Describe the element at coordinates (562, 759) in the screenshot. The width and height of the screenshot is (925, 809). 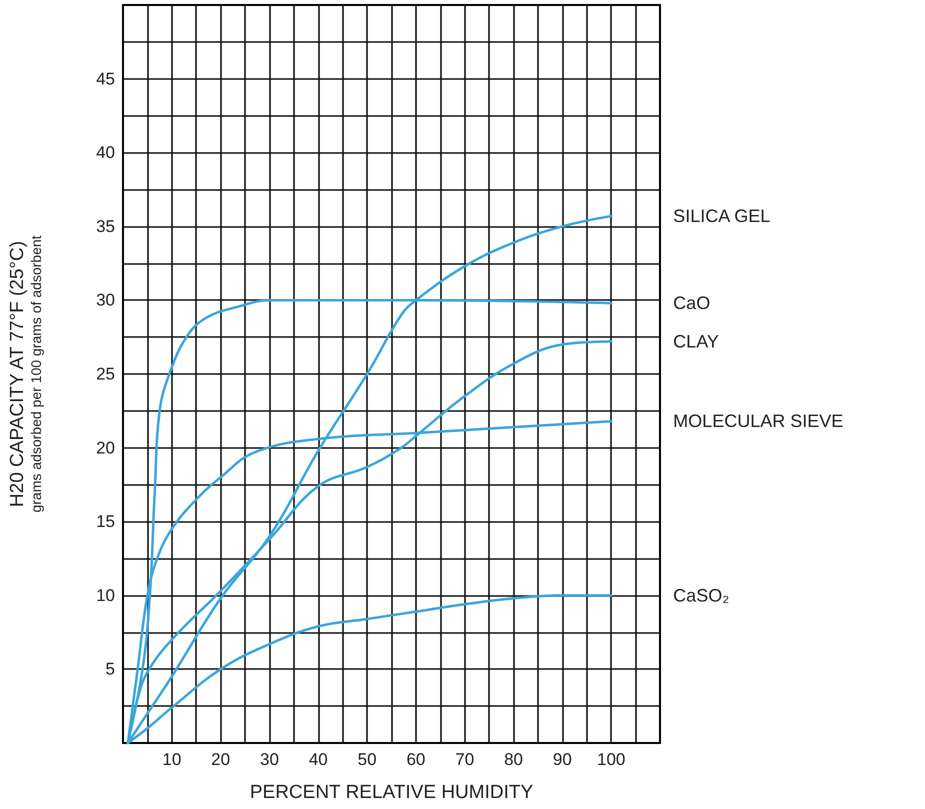
I see `x-tick-label: 90` at that location.